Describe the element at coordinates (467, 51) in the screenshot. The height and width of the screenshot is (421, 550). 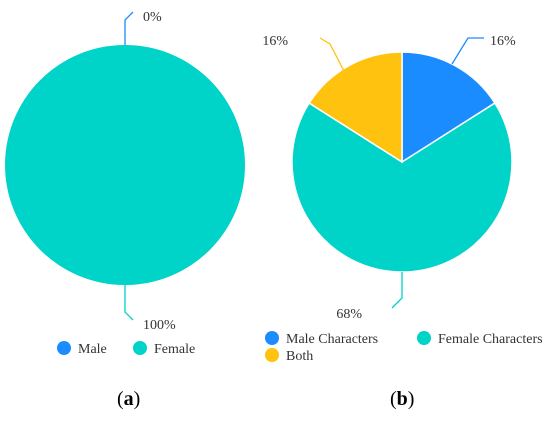
I see `leader-line-male-characters` at that location.